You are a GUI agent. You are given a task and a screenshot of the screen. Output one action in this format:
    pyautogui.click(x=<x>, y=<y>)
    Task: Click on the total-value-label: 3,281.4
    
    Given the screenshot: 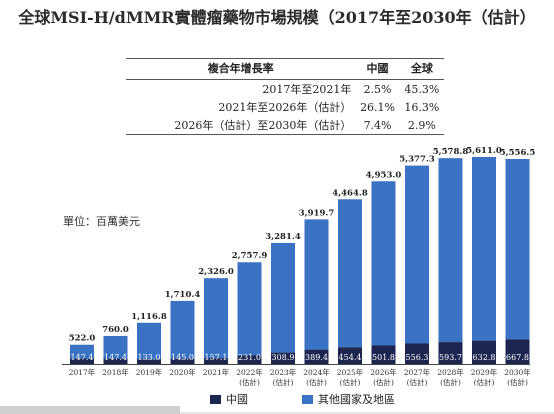 What is the action you would take?
    pyautogui.click(x=283, y=237)
    